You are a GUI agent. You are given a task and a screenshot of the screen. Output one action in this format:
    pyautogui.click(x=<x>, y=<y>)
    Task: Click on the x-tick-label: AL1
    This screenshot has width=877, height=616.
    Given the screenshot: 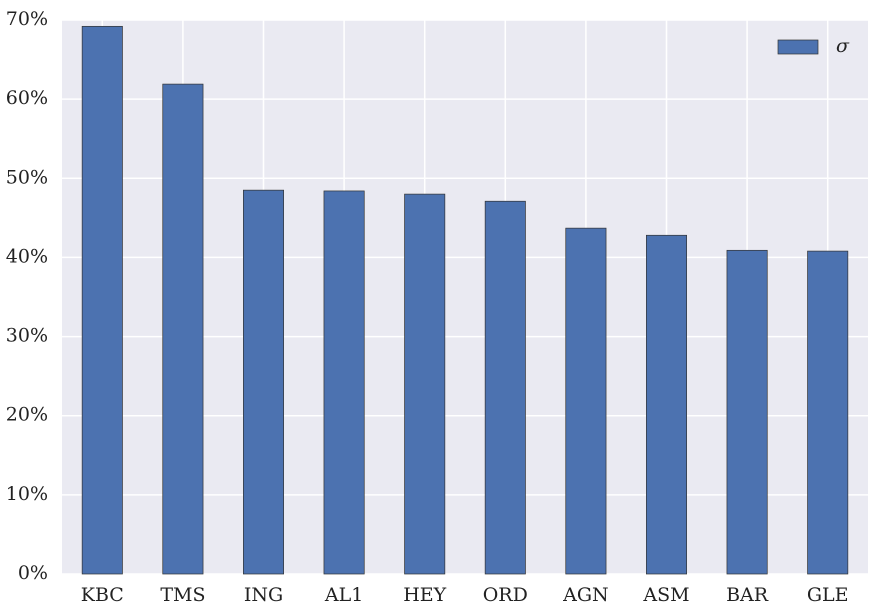 What is the action you would take?
    pyautogui.click(x=343, y=595)
    